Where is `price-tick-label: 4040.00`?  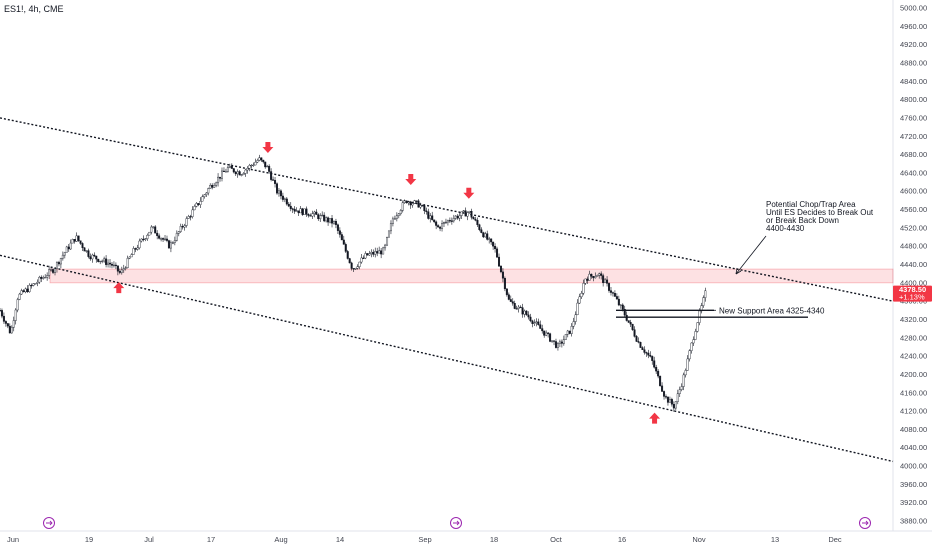 price-tick-label: 4040.00 is located at coordinates (913, 447).